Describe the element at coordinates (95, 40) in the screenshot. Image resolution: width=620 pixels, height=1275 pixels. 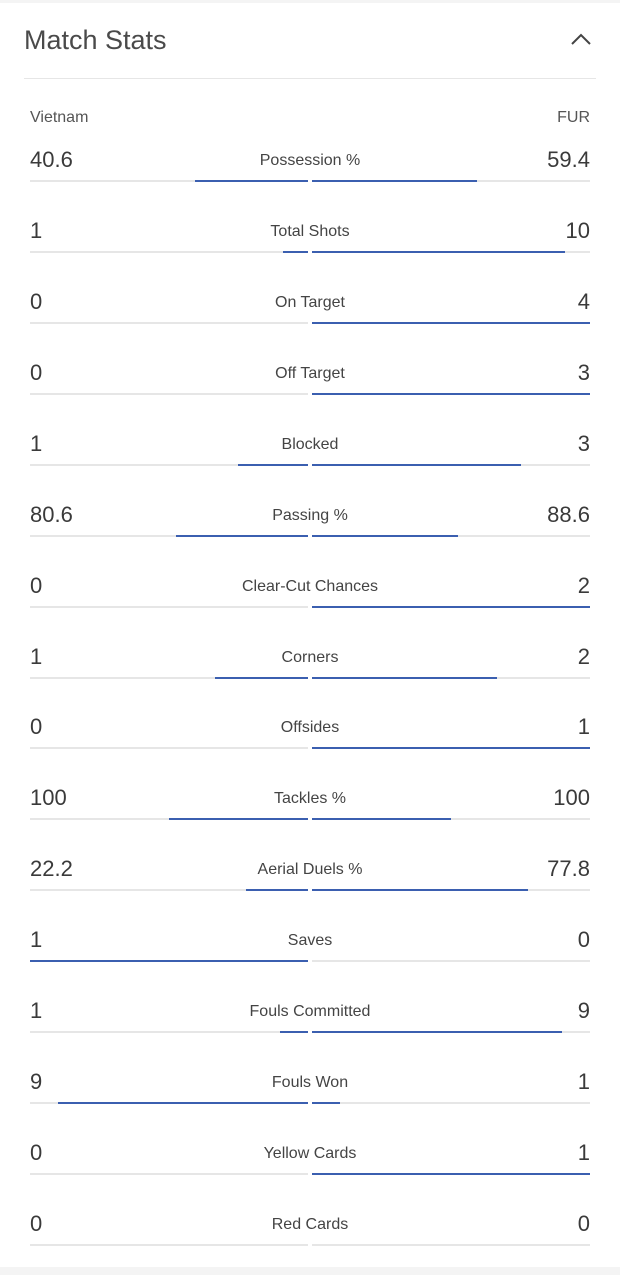
I see `page-title: Match Stats` at that location.